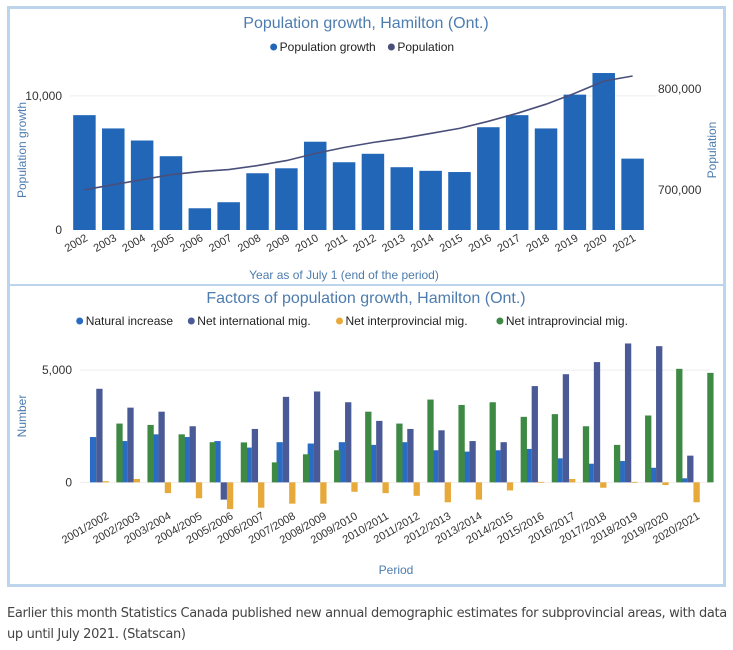 The height and width of the screenshot is (650, 733). I want to click on x-tick-label: 2004, so click(133, 243).